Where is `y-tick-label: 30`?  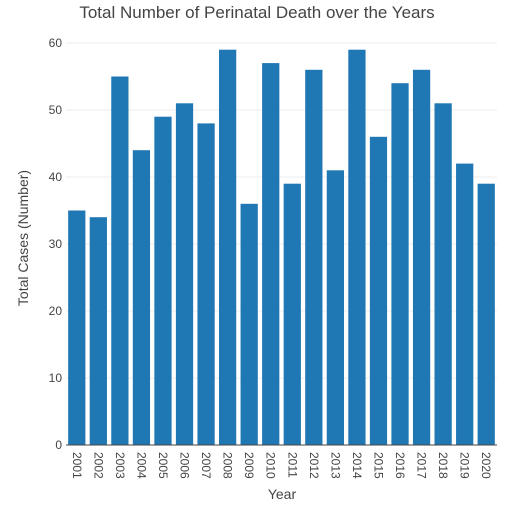
y-tick-label: 30 is located at coordinates (56, 244).